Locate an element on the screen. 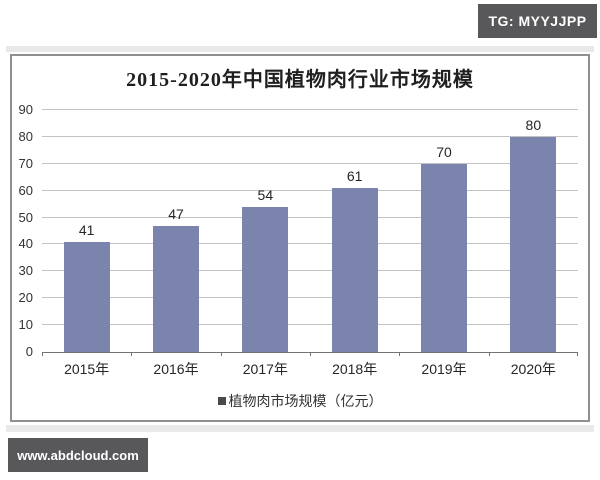 This screenshot has height=480, width=600. y-axis-tick-label: 40 is located at coordinates (25, 244).